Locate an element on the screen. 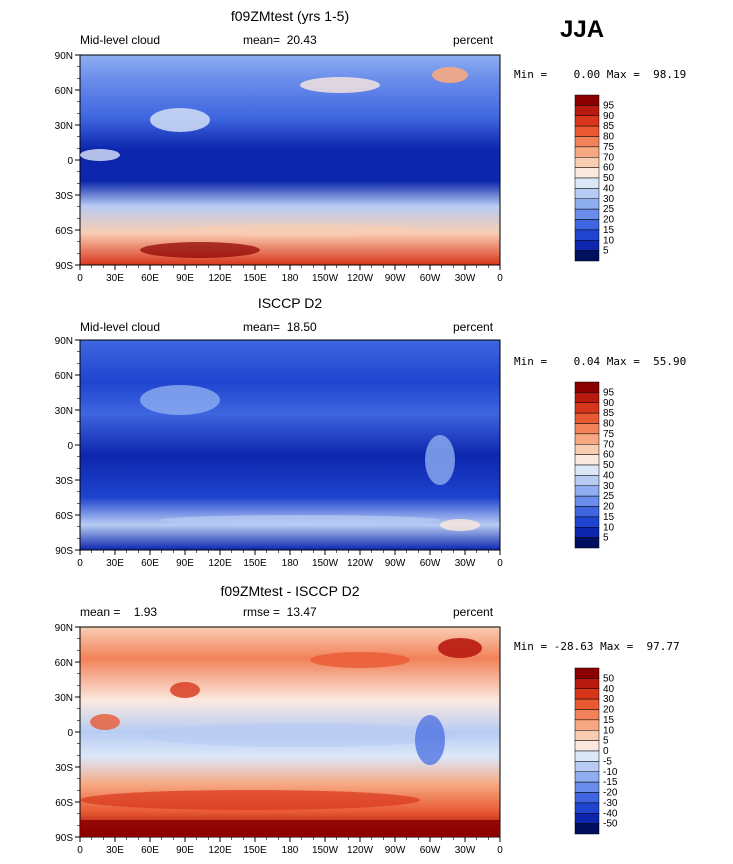 This screenshot has height=864, width=733. colorbar-label: -15 is located at coordinates (610, 782).